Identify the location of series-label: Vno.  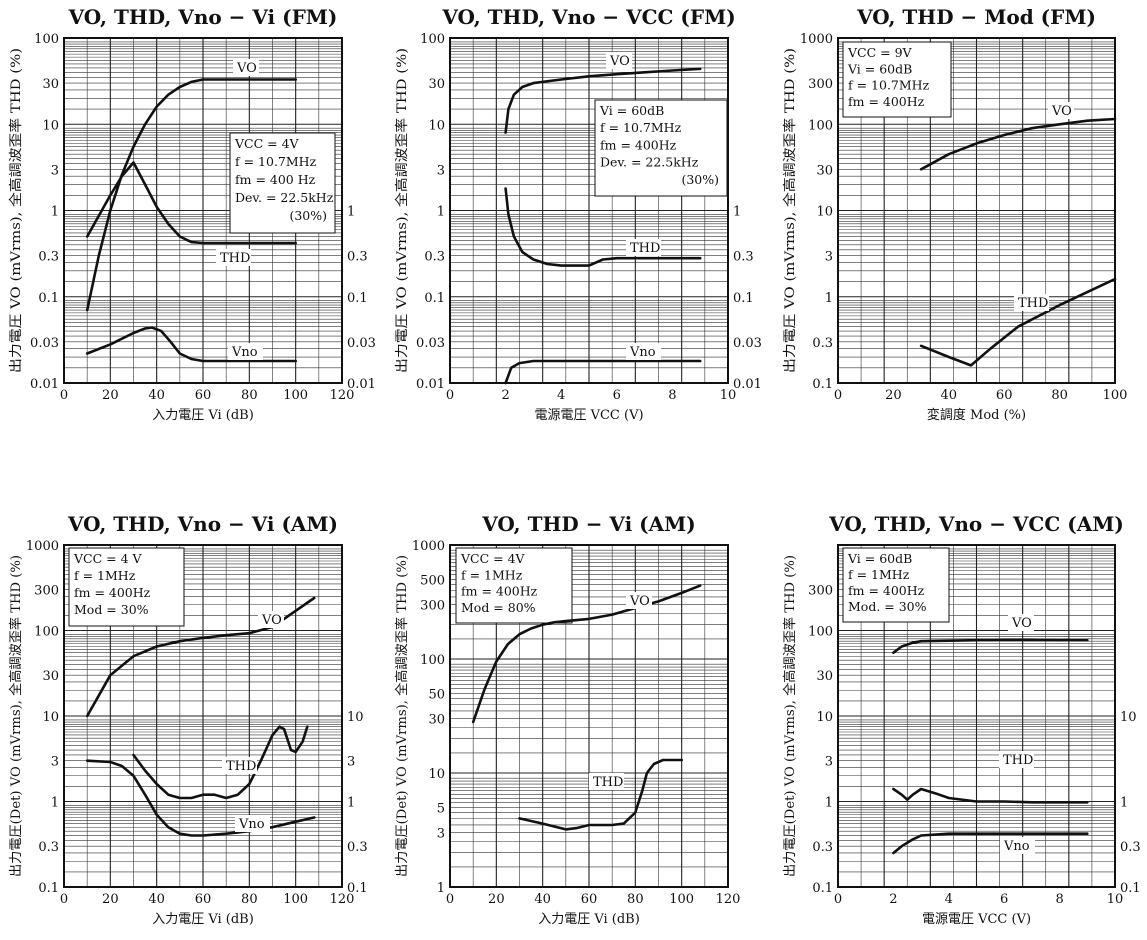
(1016, 846).